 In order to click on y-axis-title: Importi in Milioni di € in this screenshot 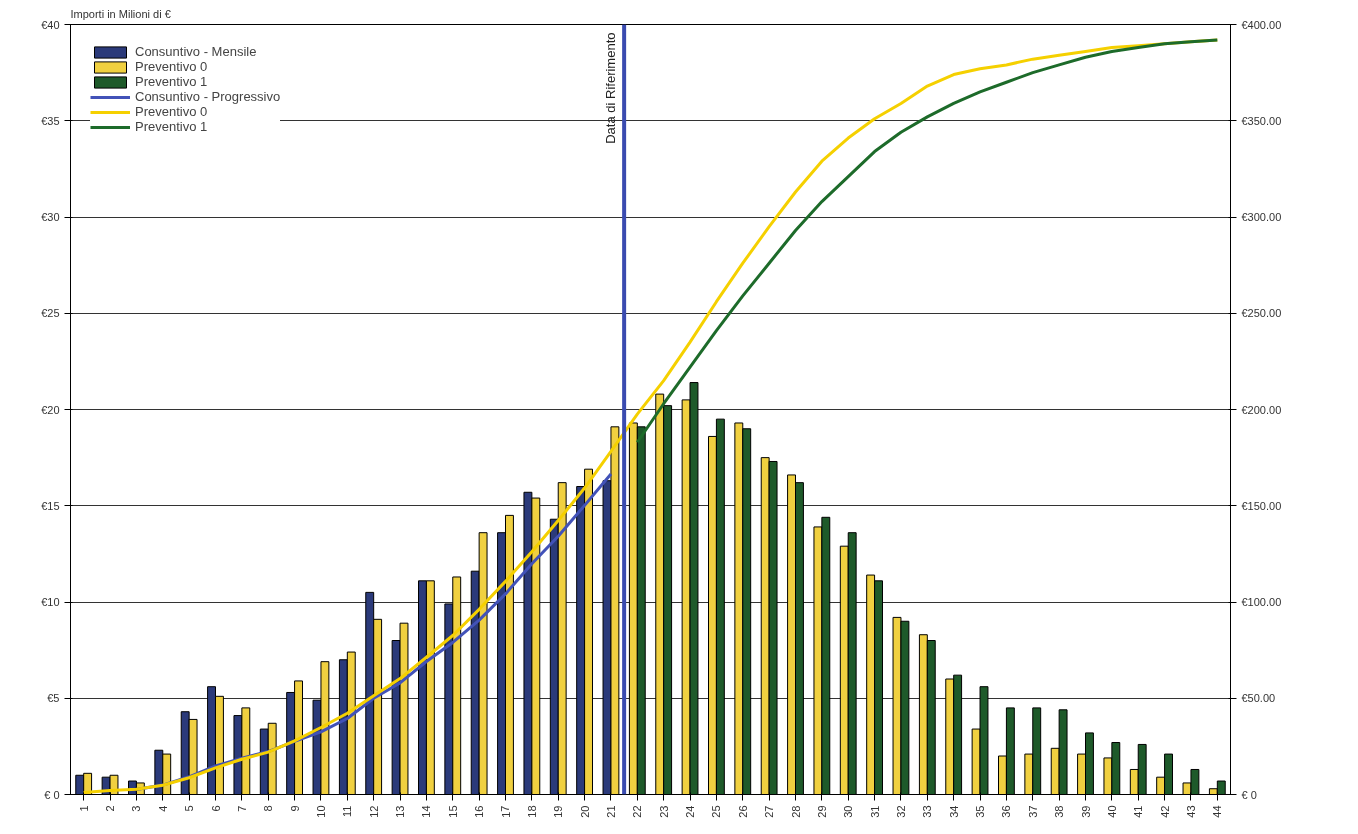, I will do `click(120, 13)`.